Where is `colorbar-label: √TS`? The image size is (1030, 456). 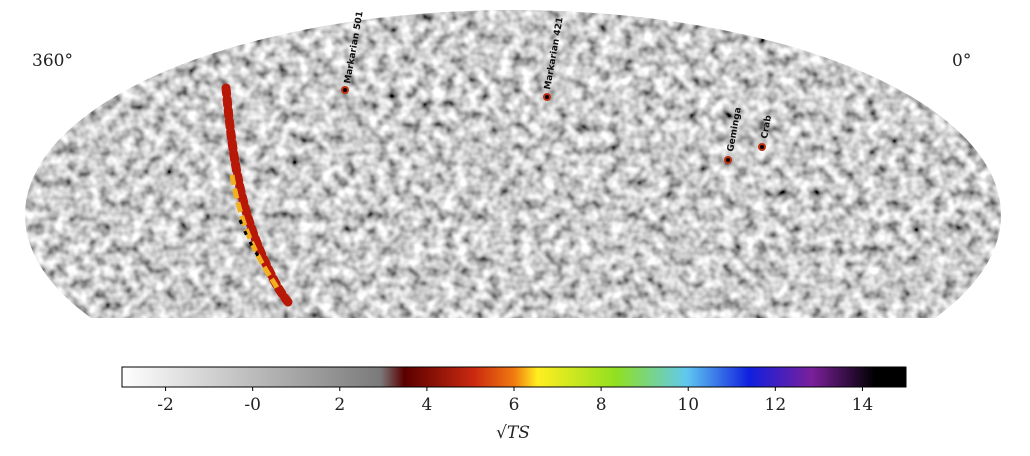 colorbar-label: √TS is located at coordinates (513, 433).